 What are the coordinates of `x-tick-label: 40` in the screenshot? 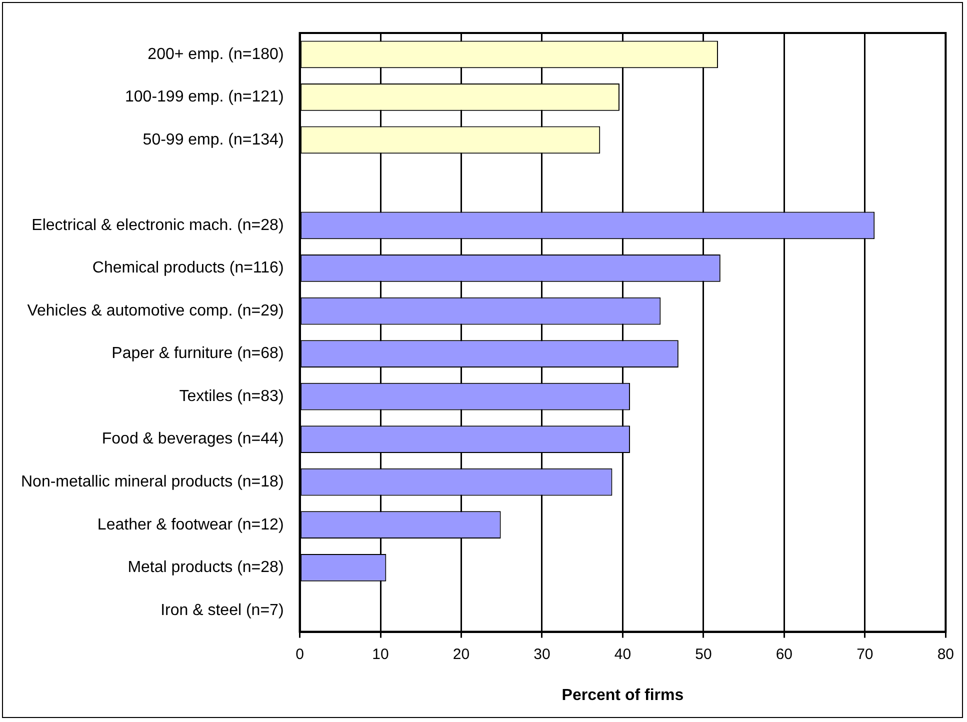 It's located at (623, 654).